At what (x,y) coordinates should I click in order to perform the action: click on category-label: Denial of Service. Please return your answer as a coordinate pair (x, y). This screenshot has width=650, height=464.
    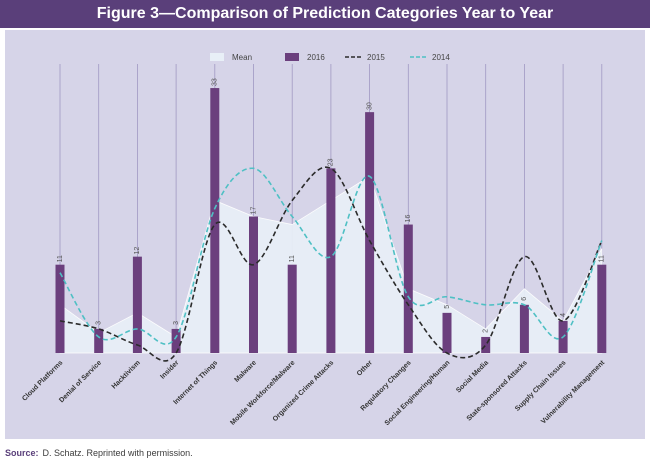
    Looking at the image, I should click on (80, 381).